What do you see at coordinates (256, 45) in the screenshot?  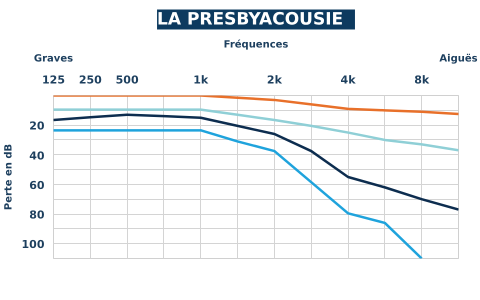 I see `x-axis-title: Fréquences` at bounding box center [256, 45].